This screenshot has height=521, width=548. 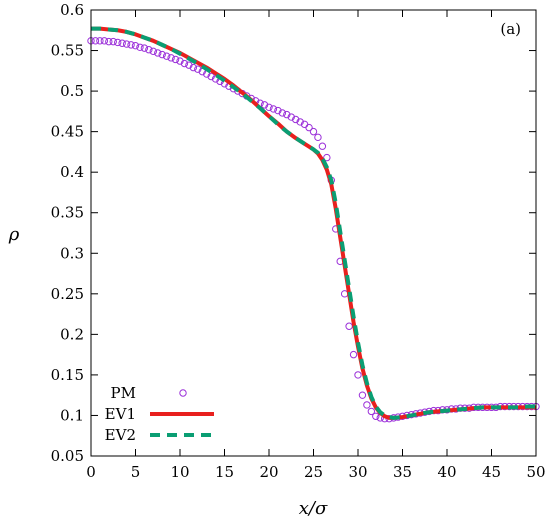 I want to click on y-tick-label: 0.2, so click(x=72, y=334).